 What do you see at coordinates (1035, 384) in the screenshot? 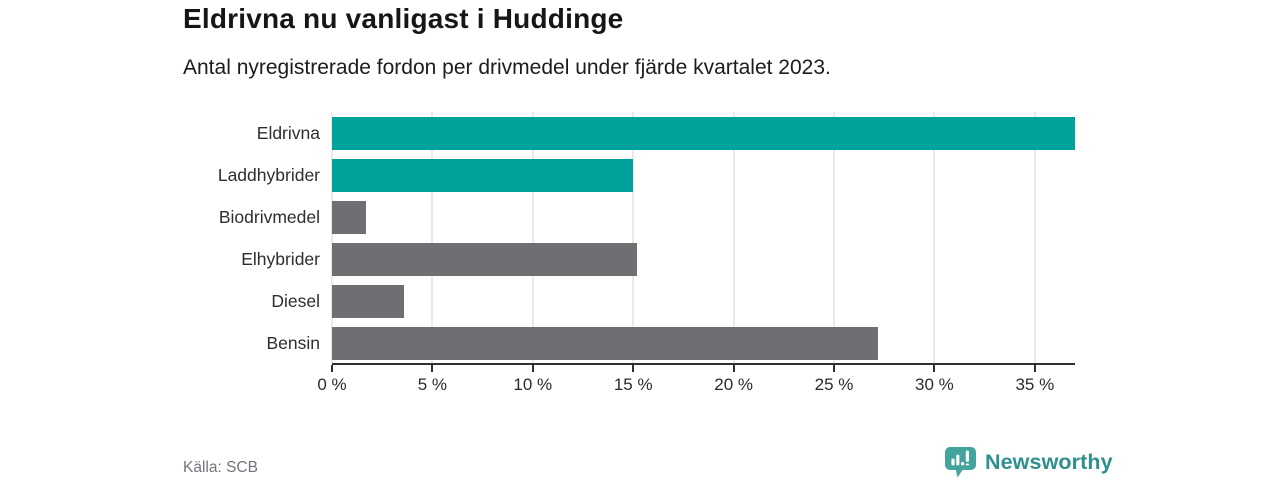
I see `axis-tick-label: 35 %` at bounding box center [1035, 384].